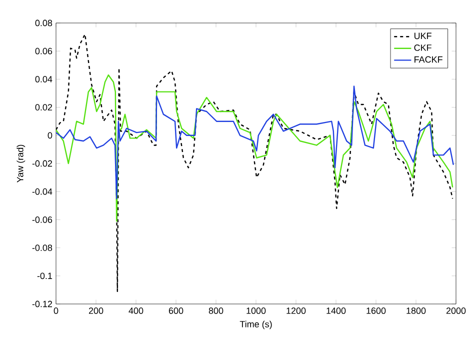 The height and width of the screenshot is (339, 474). I want to click on x-tick-label: 1000, so click(256, 311).